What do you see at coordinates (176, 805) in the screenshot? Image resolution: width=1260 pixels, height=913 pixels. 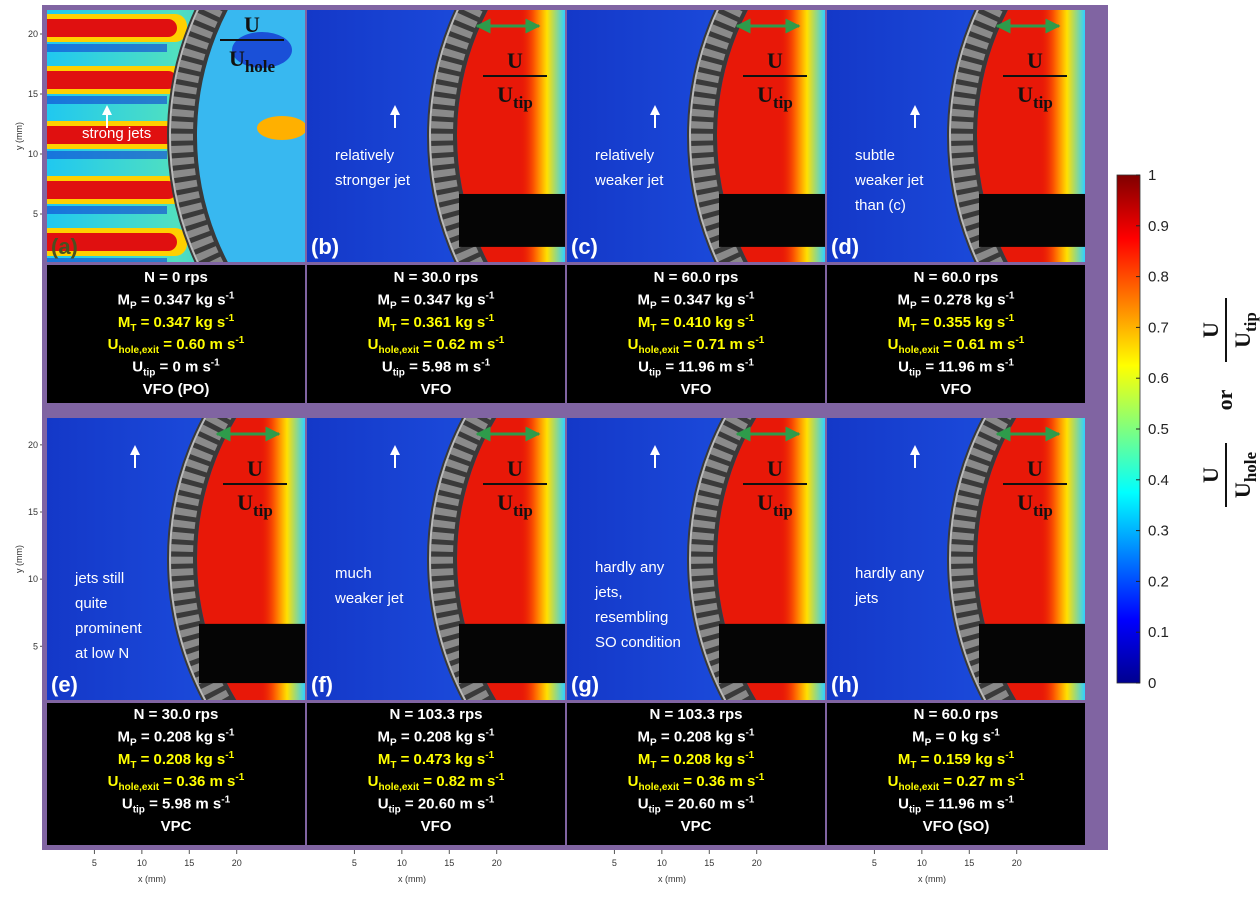 I see `info-line: Utip = 5.98 m s-1` at bounding box center [176, 805].